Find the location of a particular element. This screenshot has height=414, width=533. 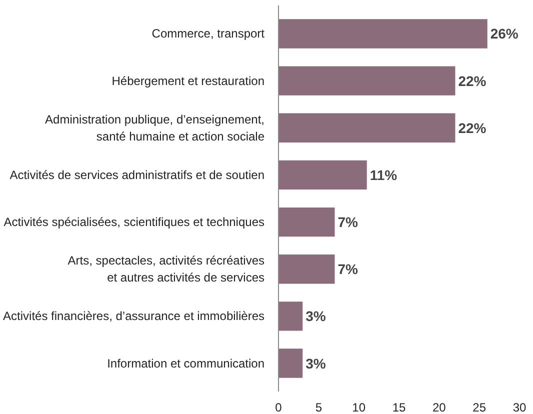

y-tick-label: Activités de services administratifs et de soutien is located at coordinates (137, 175).